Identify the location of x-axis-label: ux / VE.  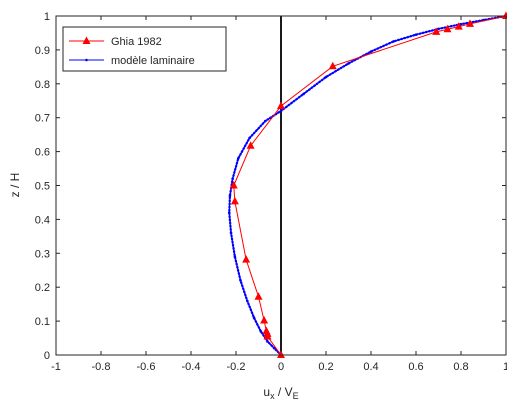
(280, 393).